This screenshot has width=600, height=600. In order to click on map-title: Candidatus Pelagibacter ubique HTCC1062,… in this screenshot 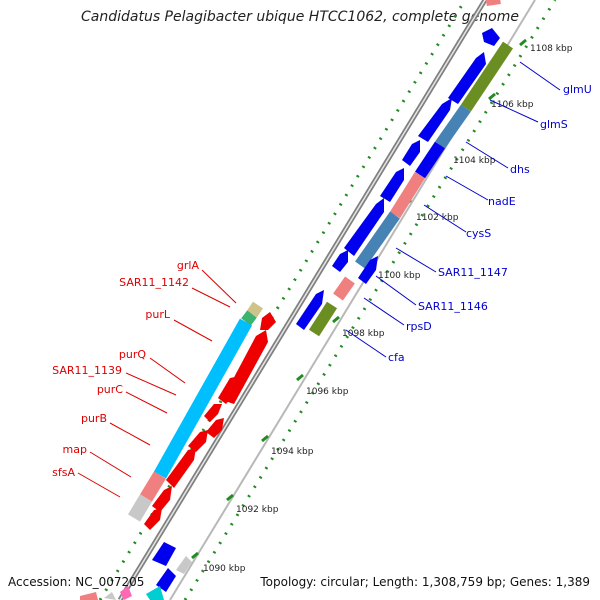, I will do `click(299, 17)`.